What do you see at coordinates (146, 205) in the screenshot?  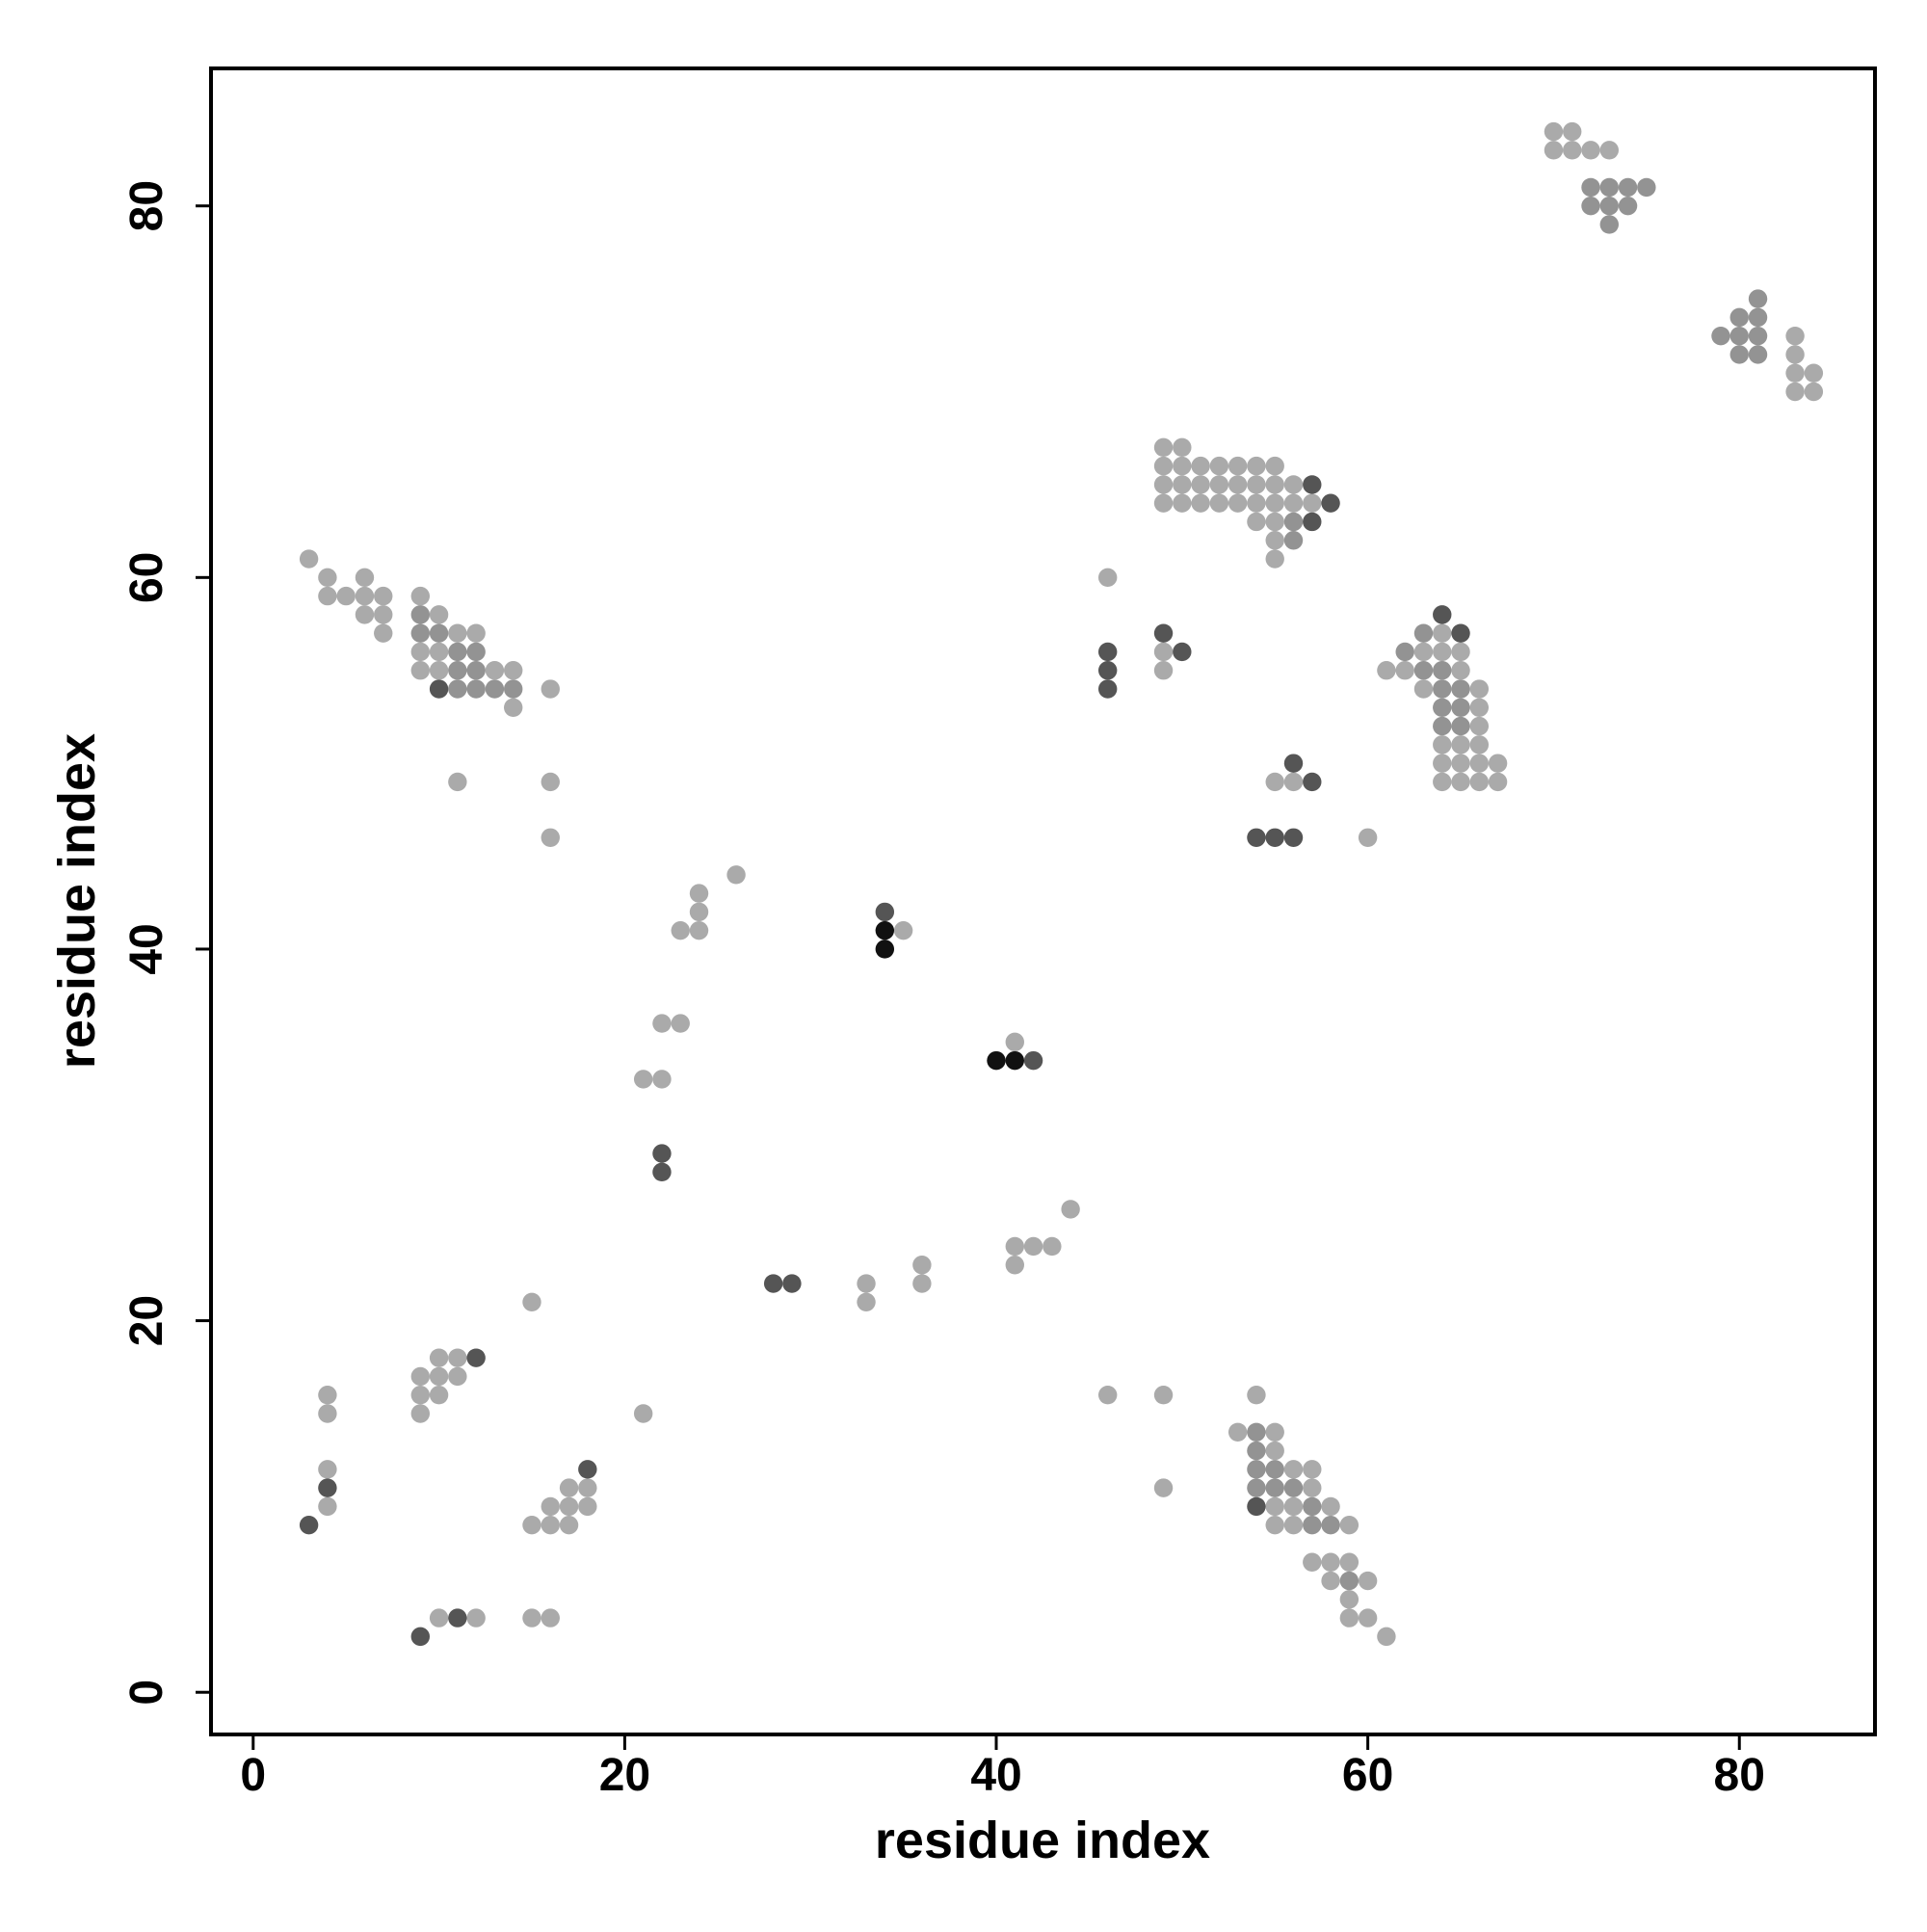 I see `y-tick-label: 80` at bounding box center [146, 205].